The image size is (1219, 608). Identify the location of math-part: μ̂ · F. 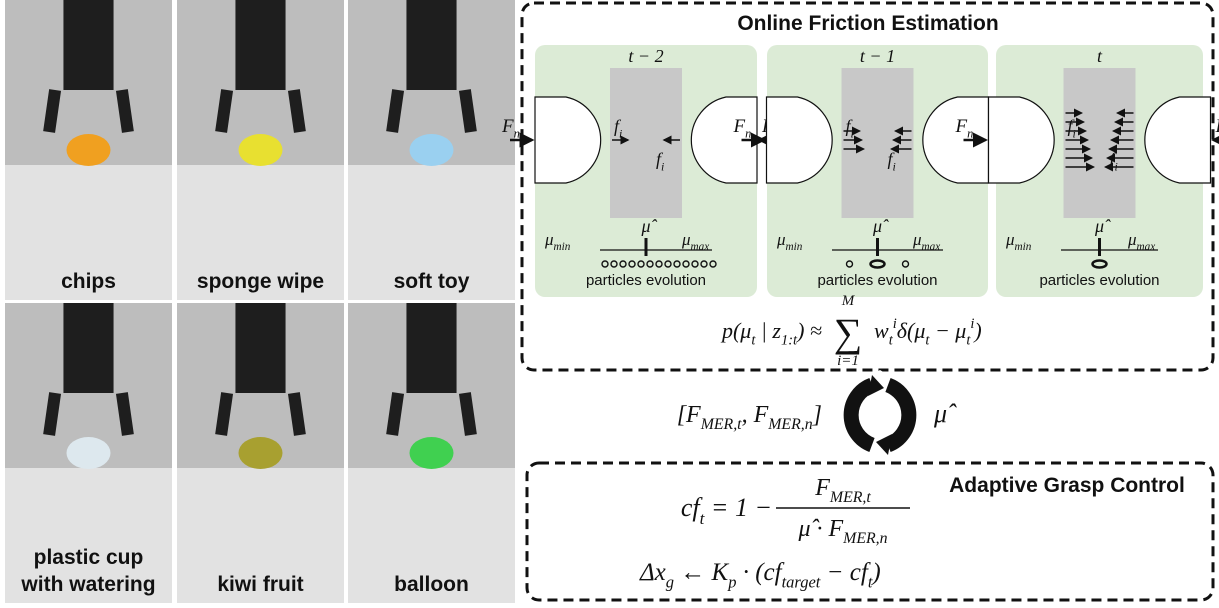
(820, 529).